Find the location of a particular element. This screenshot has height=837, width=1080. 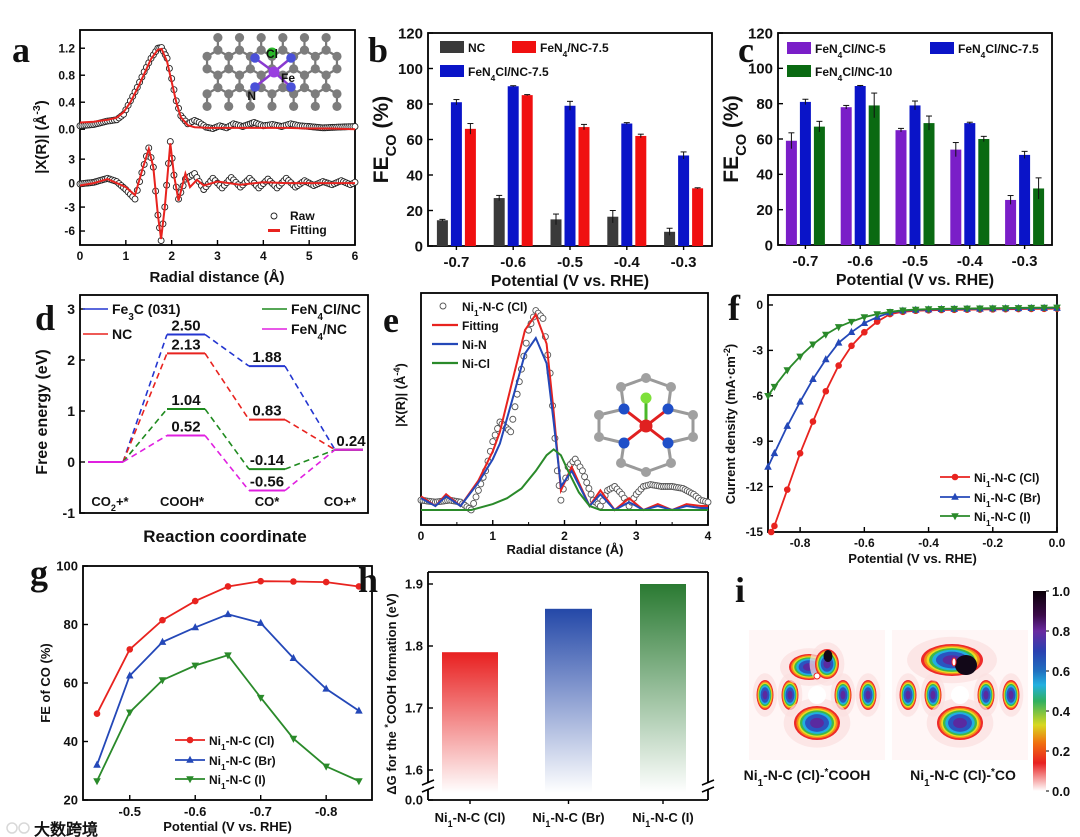

panel-d-energy-value-label: -0.14 is located at coordinates (267, 460).